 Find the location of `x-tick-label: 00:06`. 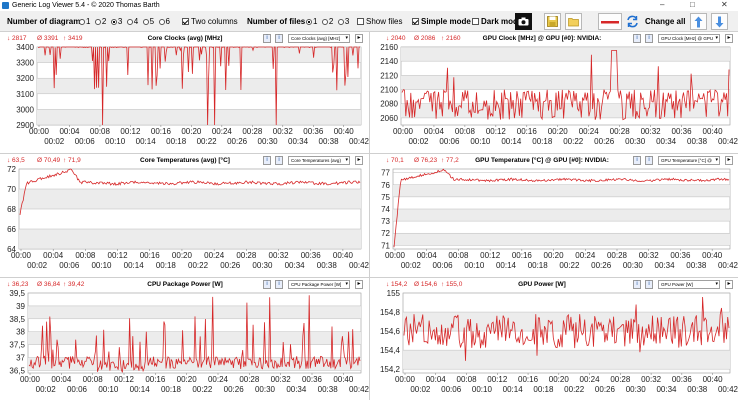

x-tick-label: 00:06 is located at coordinates (69, 265).